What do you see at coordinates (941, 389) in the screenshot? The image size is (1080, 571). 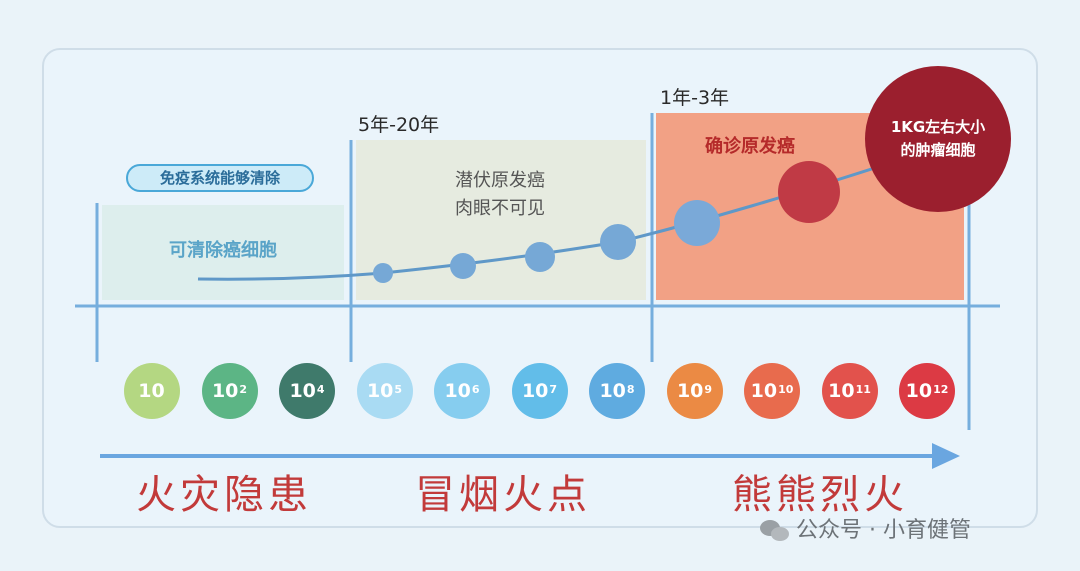 I see `cell-count-exponent: 12` at bounding box center [941, 389].